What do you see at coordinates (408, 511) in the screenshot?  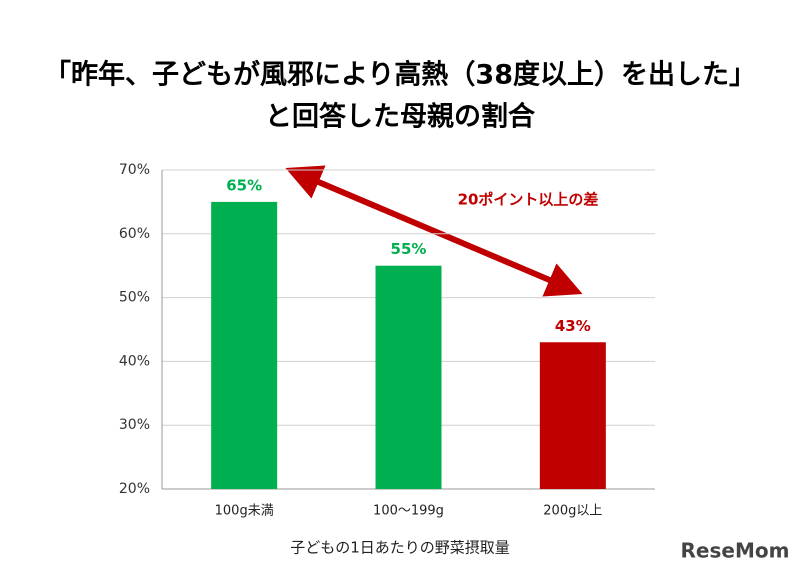 I see `x-tick-label: 100〜199g` at bounding box center [408, 511].